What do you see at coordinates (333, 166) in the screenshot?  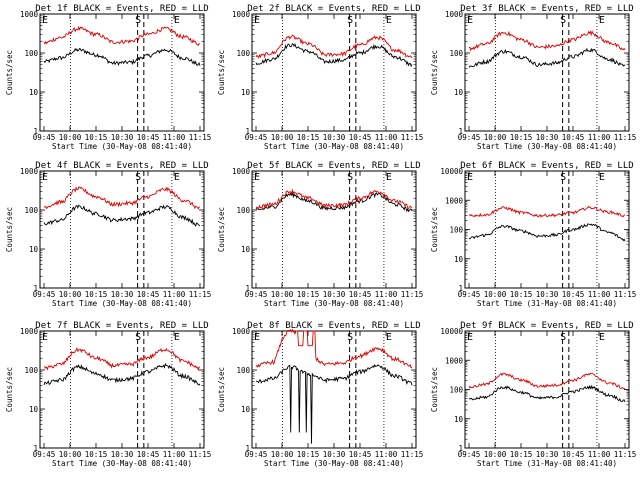 I see `panel-title: Det 5f BLACK = Events, RED = LLD` at bounding box center [333, 166].